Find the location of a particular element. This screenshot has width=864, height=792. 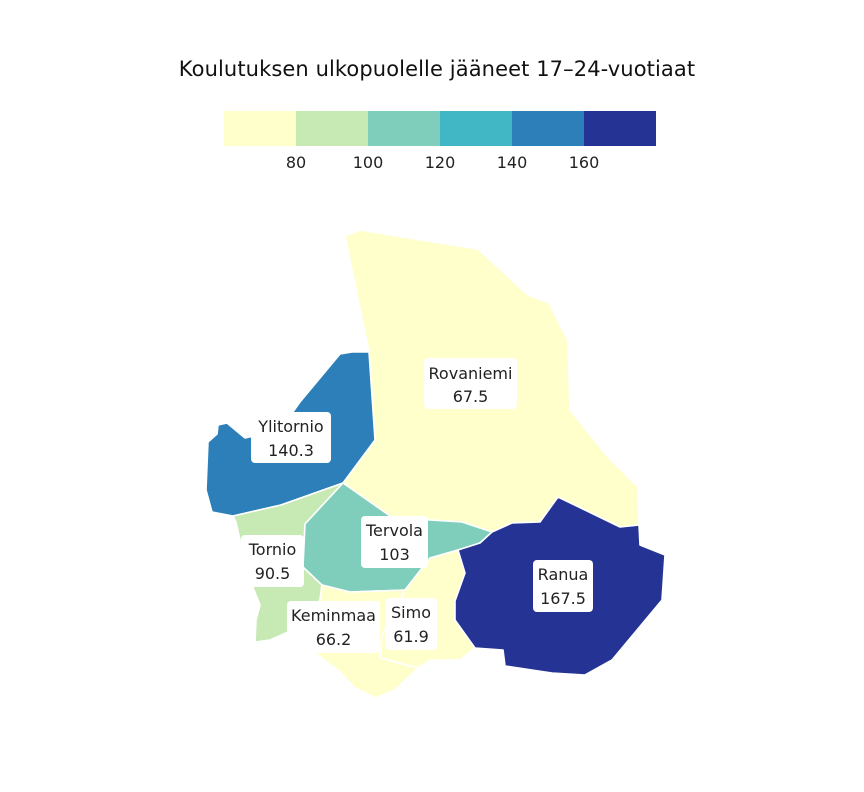

label-tornio: Tornio 90.5 is located at coordinates (272, 561).